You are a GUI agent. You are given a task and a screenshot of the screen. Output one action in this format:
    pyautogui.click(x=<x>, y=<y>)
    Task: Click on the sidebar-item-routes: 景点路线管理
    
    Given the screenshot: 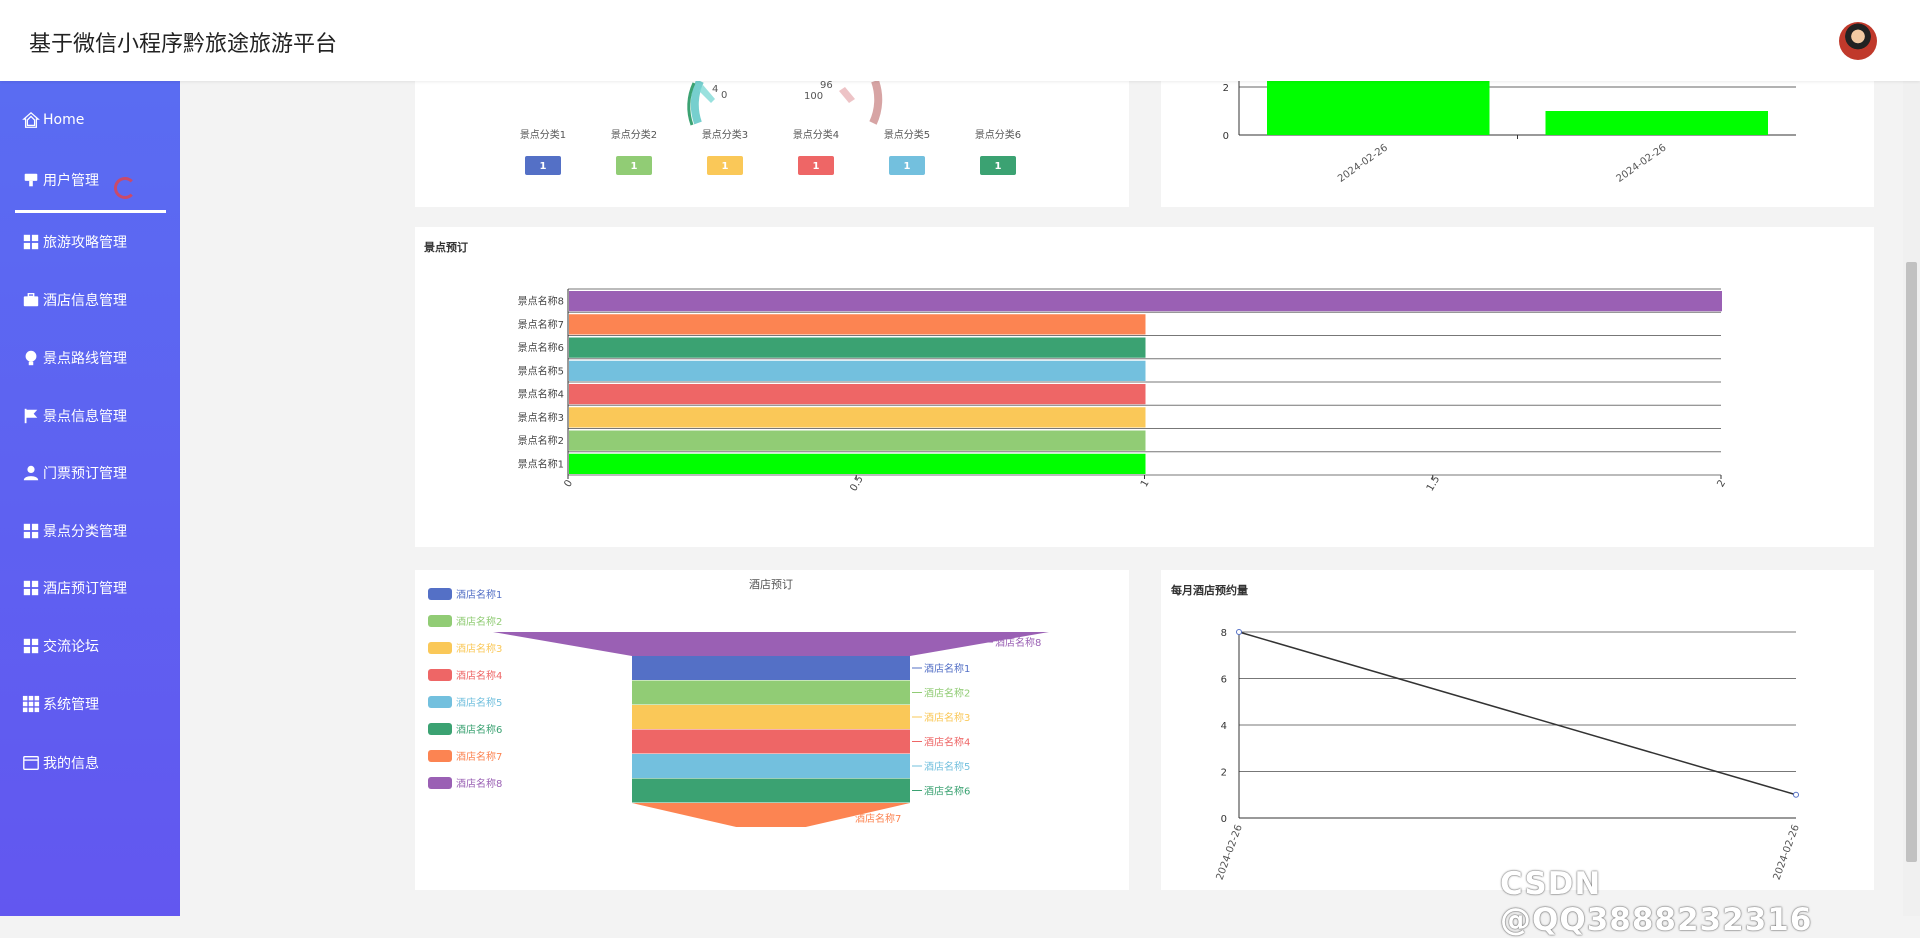 What is the action you would take?
    pyautogui.click(x=74, y=358)
    